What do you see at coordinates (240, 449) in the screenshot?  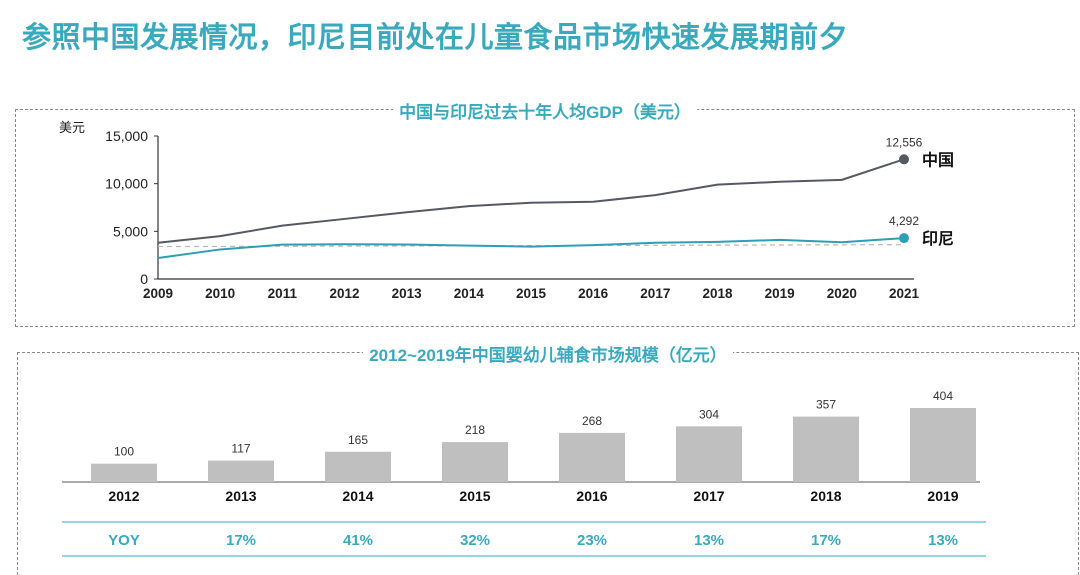 I see `bar-value-label: 117` at bounding box center [240, 449].